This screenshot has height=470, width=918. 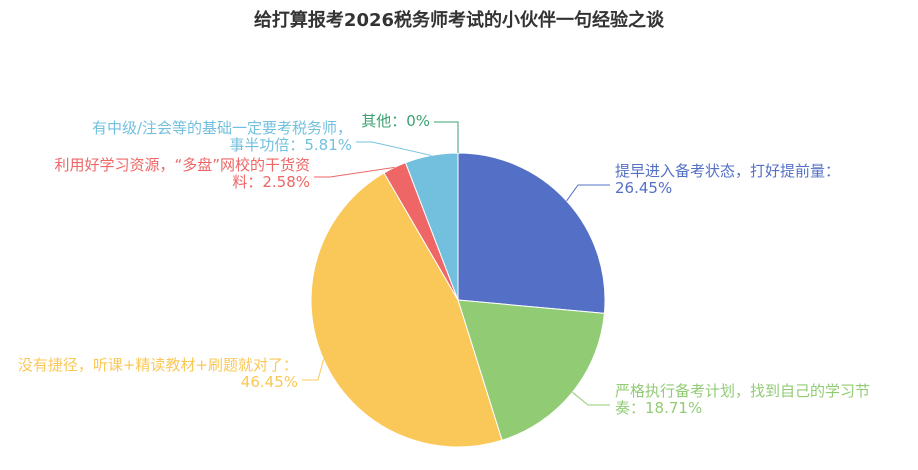 I want to click on category-label: 其他, so click(x=376, y=121).